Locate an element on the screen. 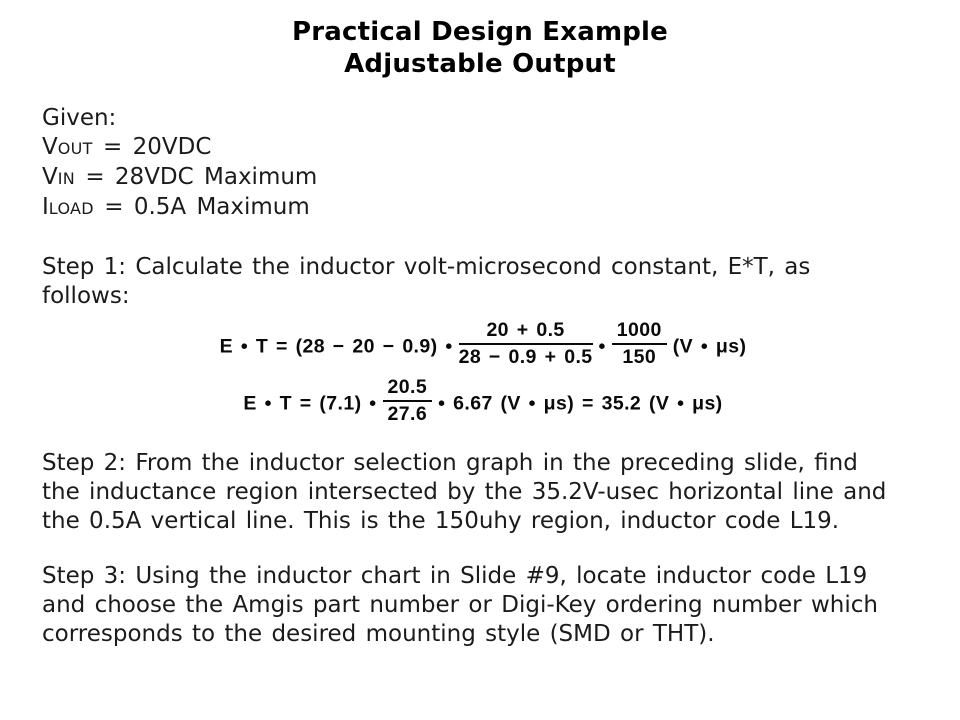 The width and height of the screenshot is (960, 720). equation-1-fraction-2-denominator: 150 is located at coordinates (639, 357).